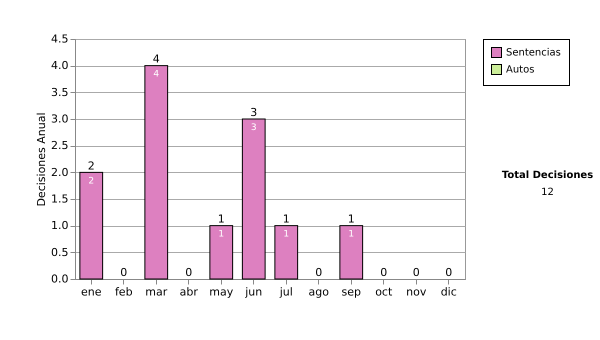 The width and height of the screenshot is (600, 340). I want to click on x-tick-label: jun, so click(253, 292).